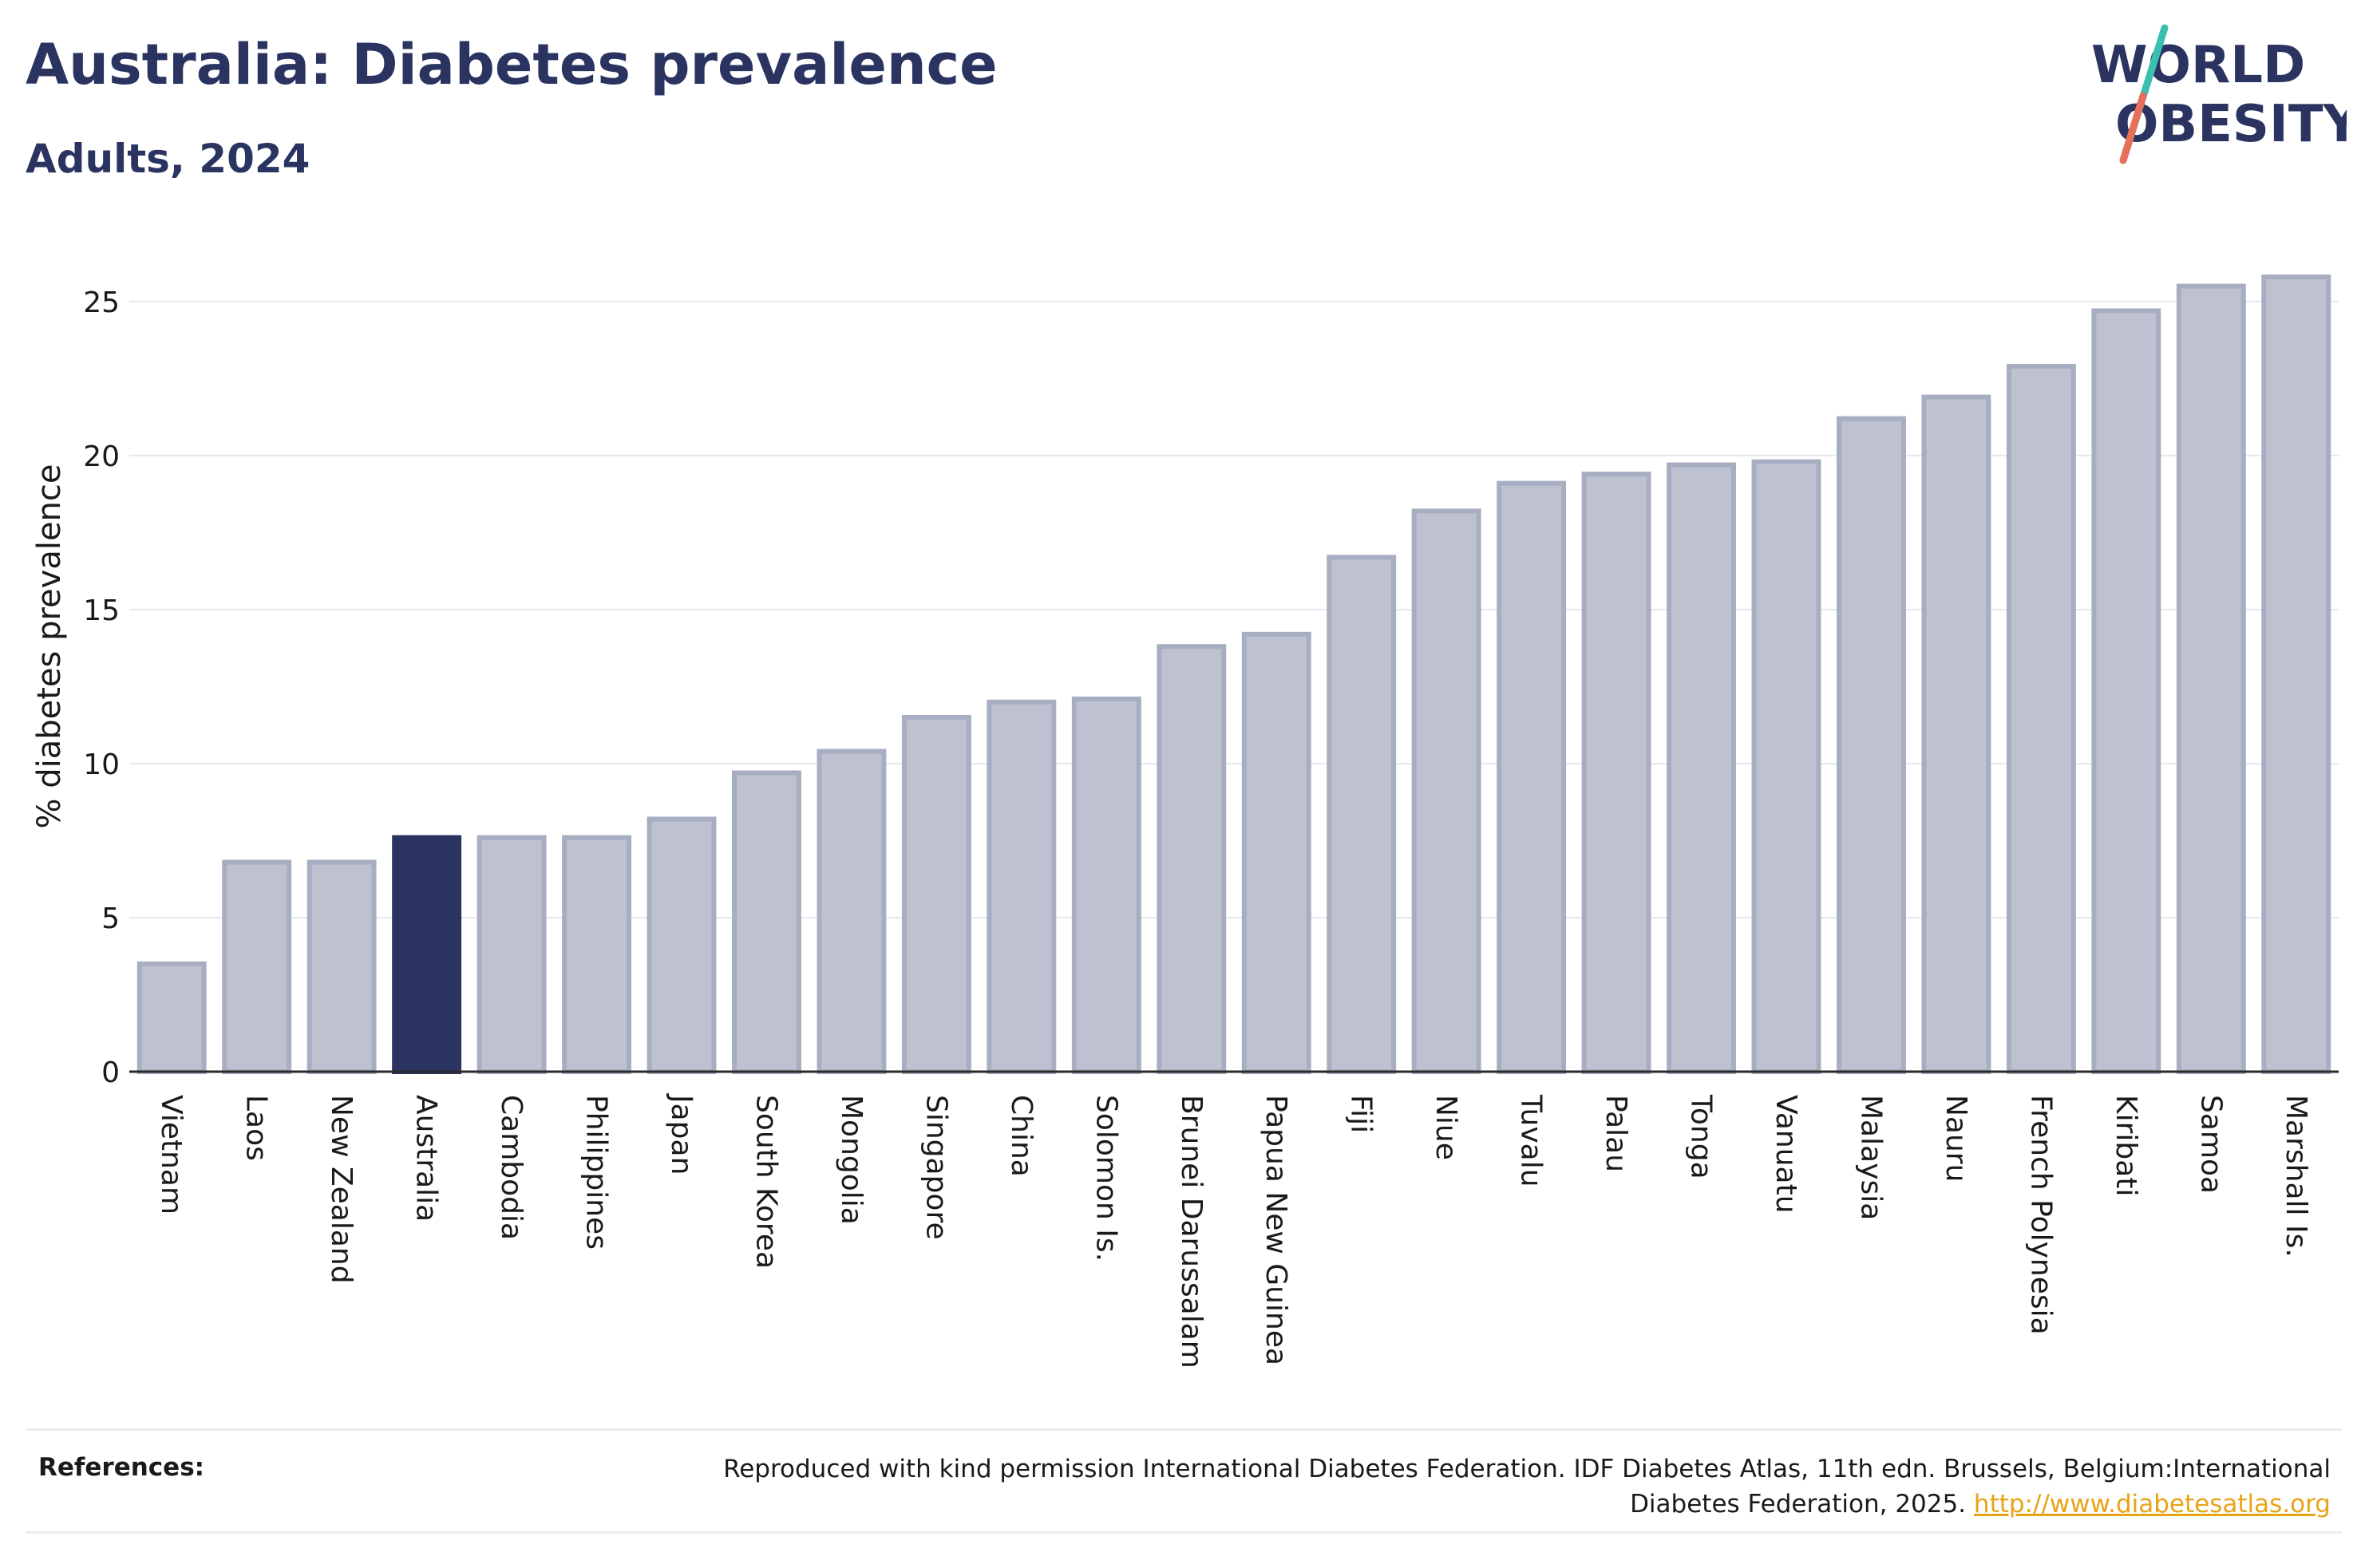 The width and height of the screenshot is (2361, 1568). What do you see at coordinates (341, 967) in the screenshot?
I see `bar-new-zealand` at bounding box center [341, 967].